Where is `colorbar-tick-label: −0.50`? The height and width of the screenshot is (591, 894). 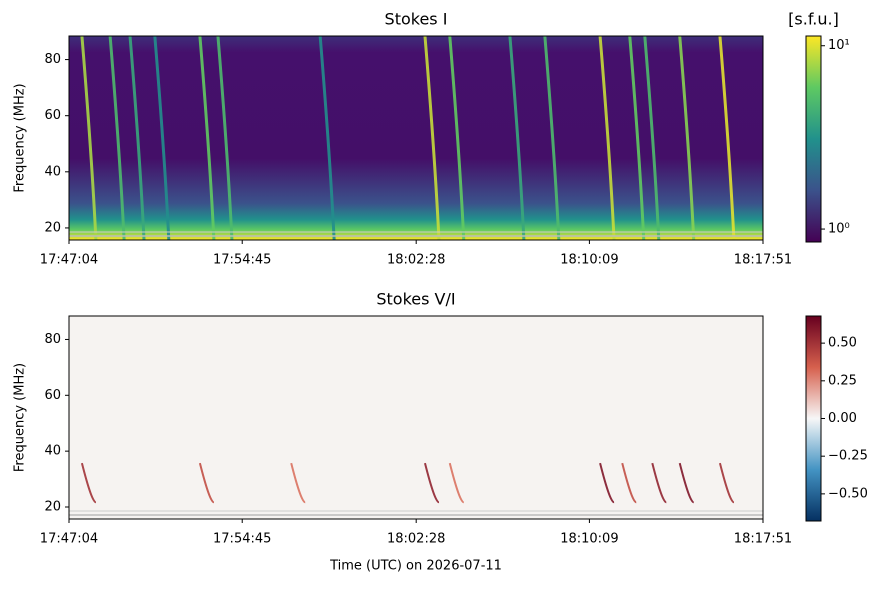 colorbar-tick-label: −0.50 is located at coordinates (848, 493).